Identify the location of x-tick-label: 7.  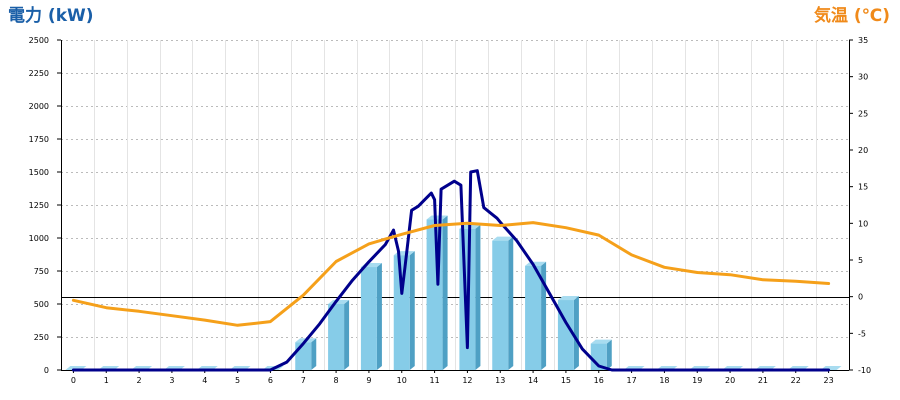
(303, 380).